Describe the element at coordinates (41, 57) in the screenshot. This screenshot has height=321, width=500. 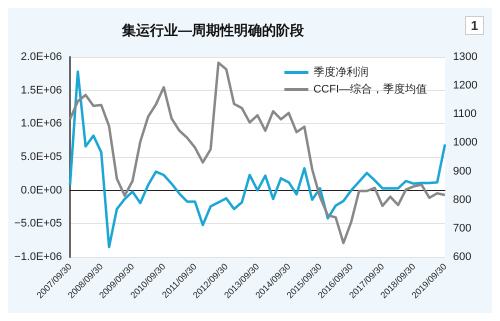
I see `y-tick-label: 2.0E+06` at that location.